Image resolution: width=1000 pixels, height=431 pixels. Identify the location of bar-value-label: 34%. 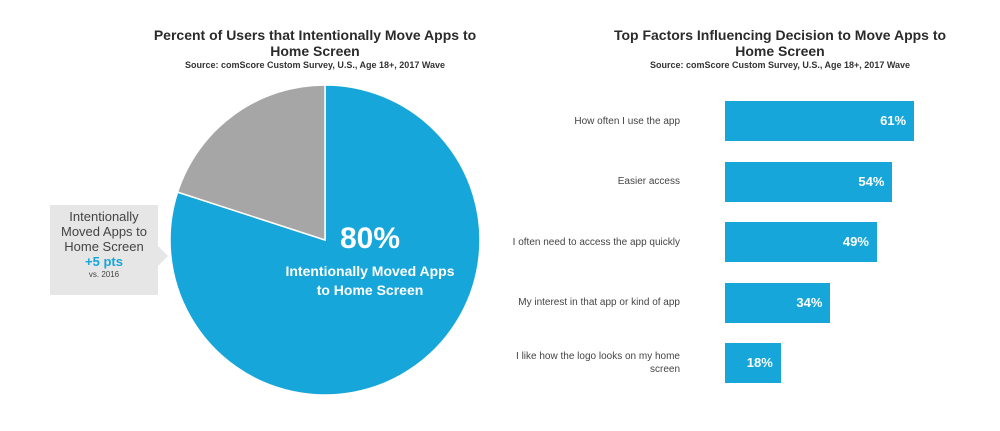
(809, 302).